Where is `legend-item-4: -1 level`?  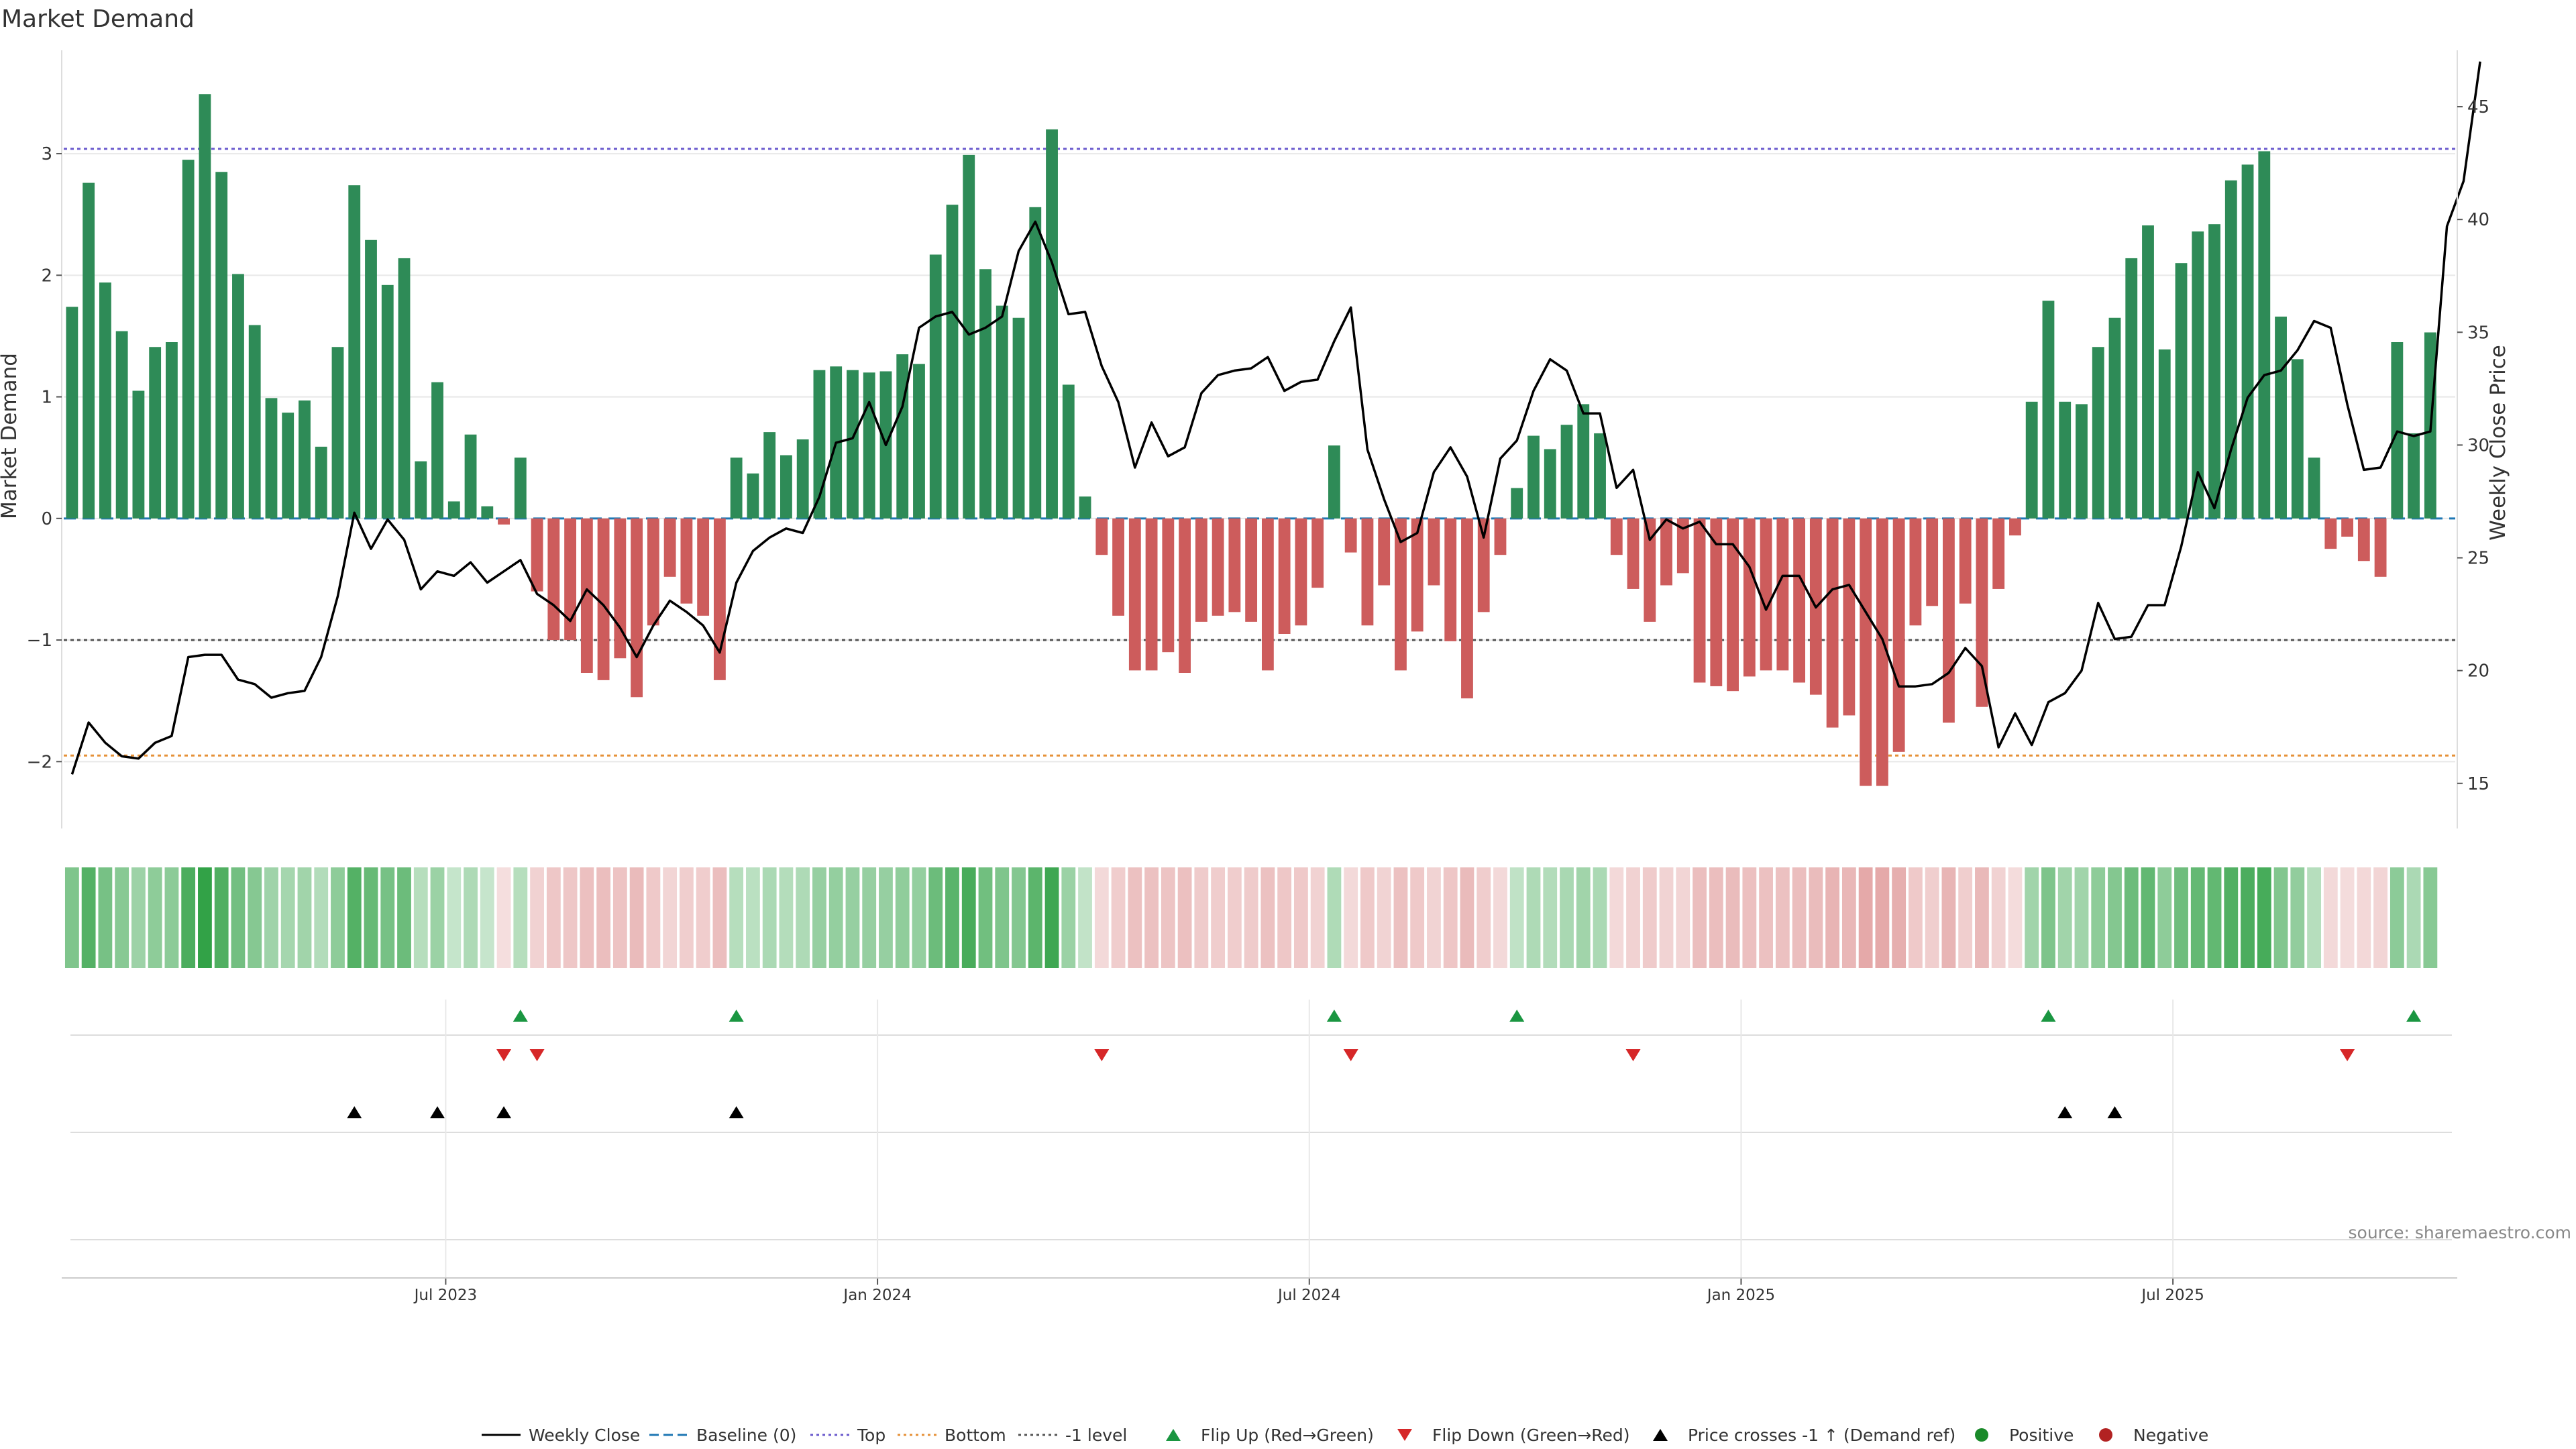 legend-item-4: -1 level is located at coordinates (1072, 1435).